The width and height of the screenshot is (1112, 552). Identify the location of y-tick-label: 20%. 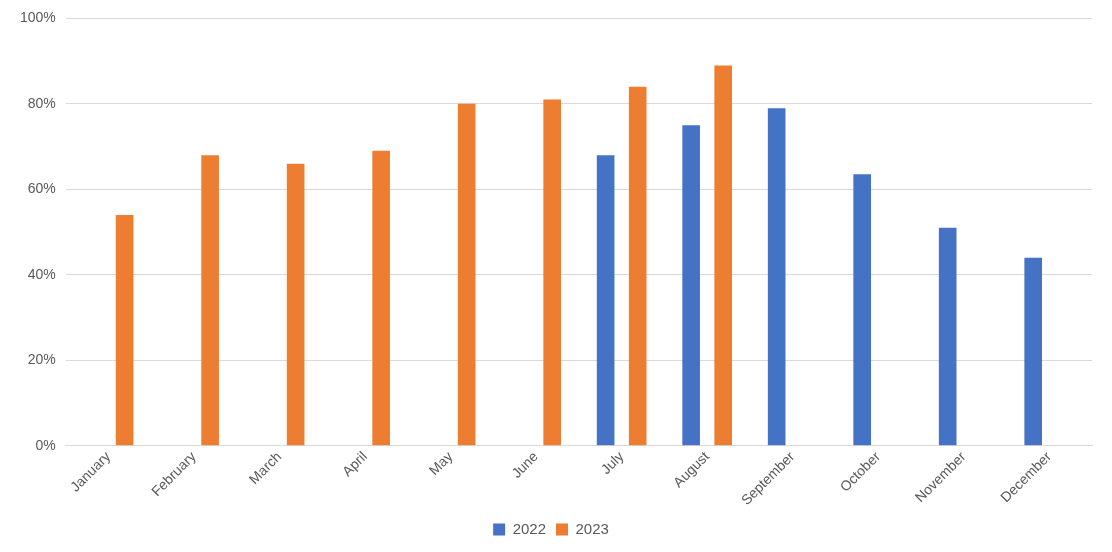
(41, 359).